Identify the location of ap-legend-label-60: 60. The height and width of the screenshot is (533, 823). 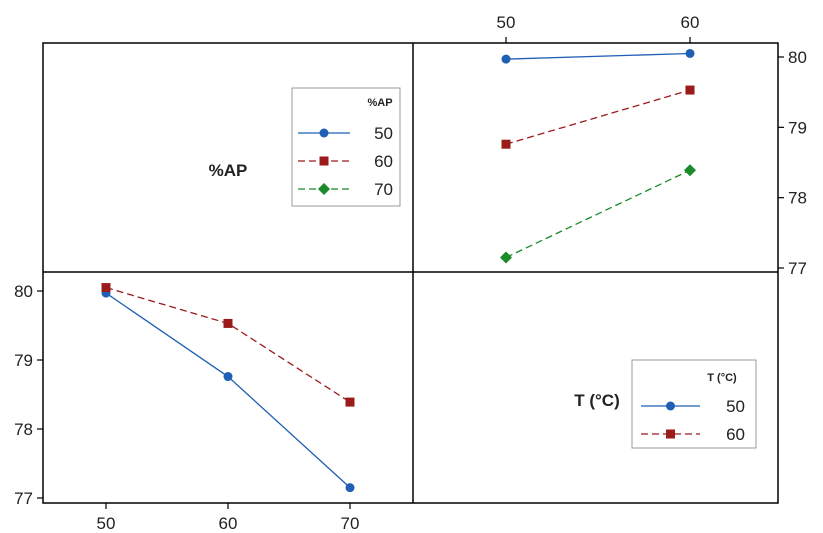
(383, 161).